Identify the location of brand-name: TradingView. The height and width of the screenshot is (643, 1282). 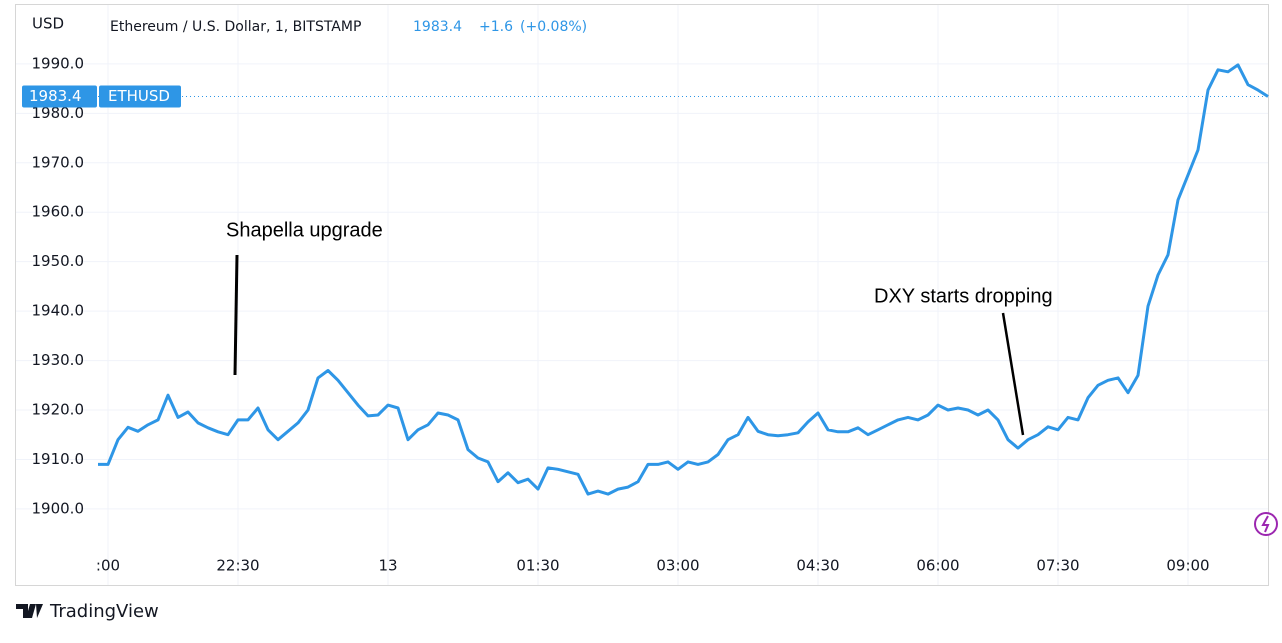
(104, 611).